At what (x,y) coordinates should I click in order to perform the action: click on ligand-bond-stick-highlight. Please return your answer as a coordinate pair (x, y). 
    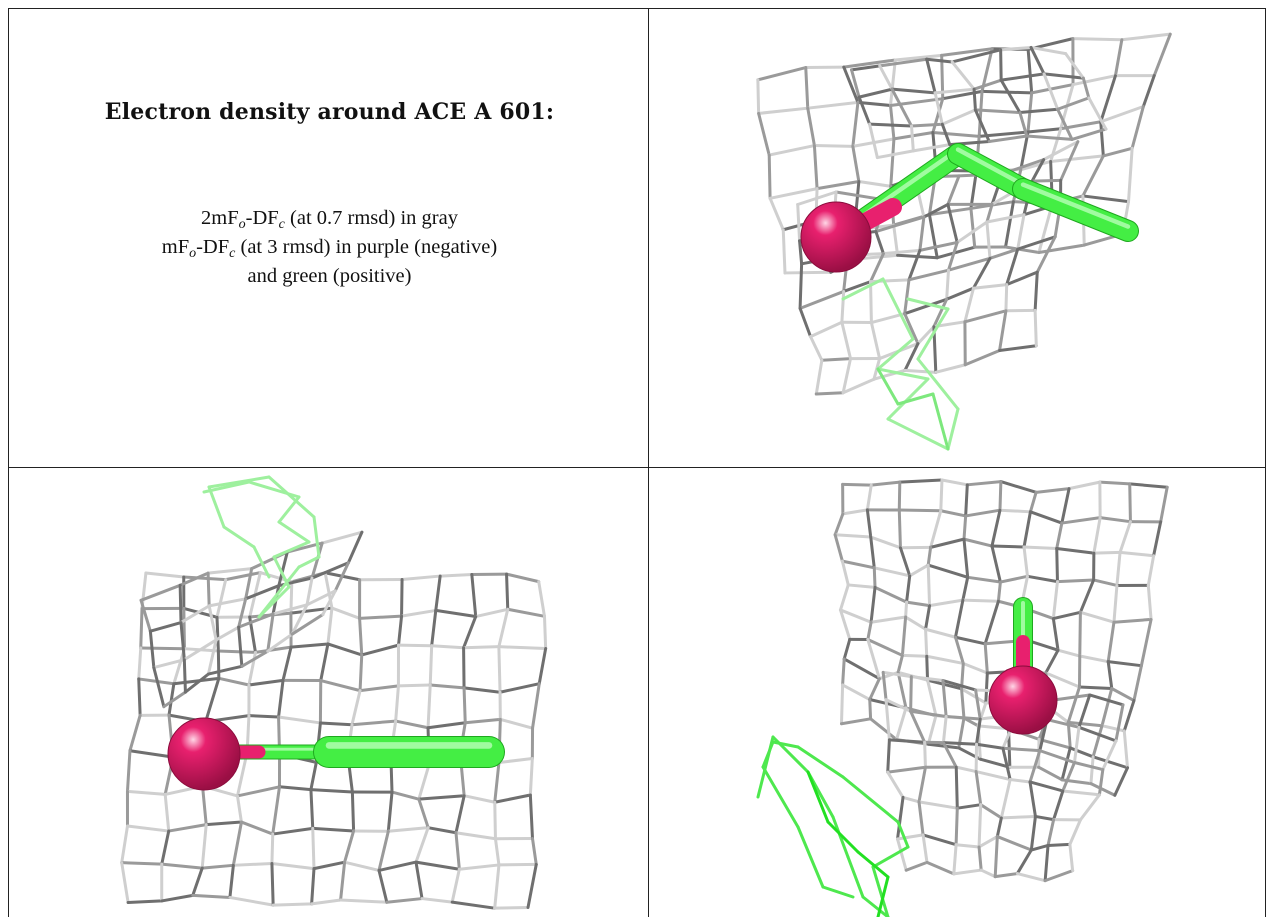
    Looking at the image, I should click on (990, 167).